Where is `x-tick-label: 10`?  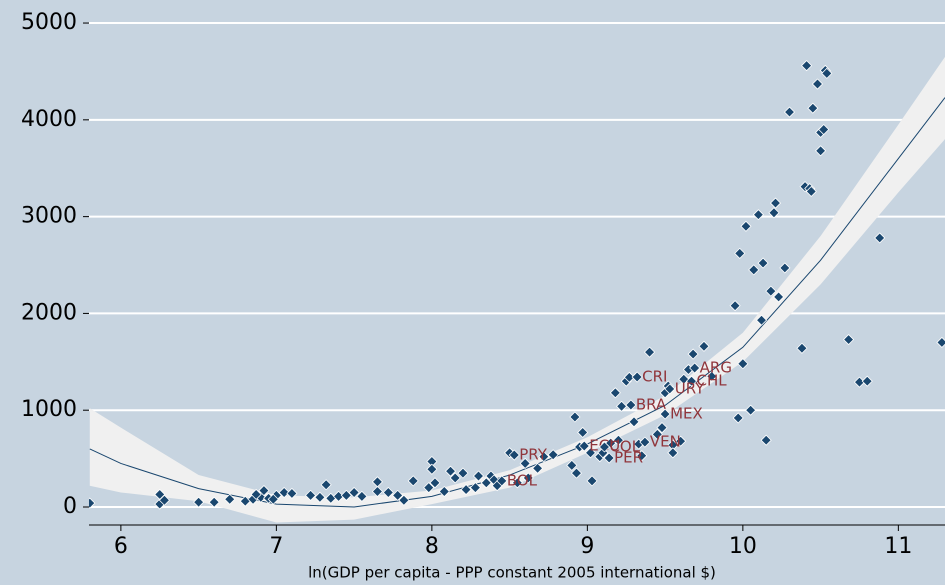 x-tick-label: 10 is located at coordinates (743, 546).